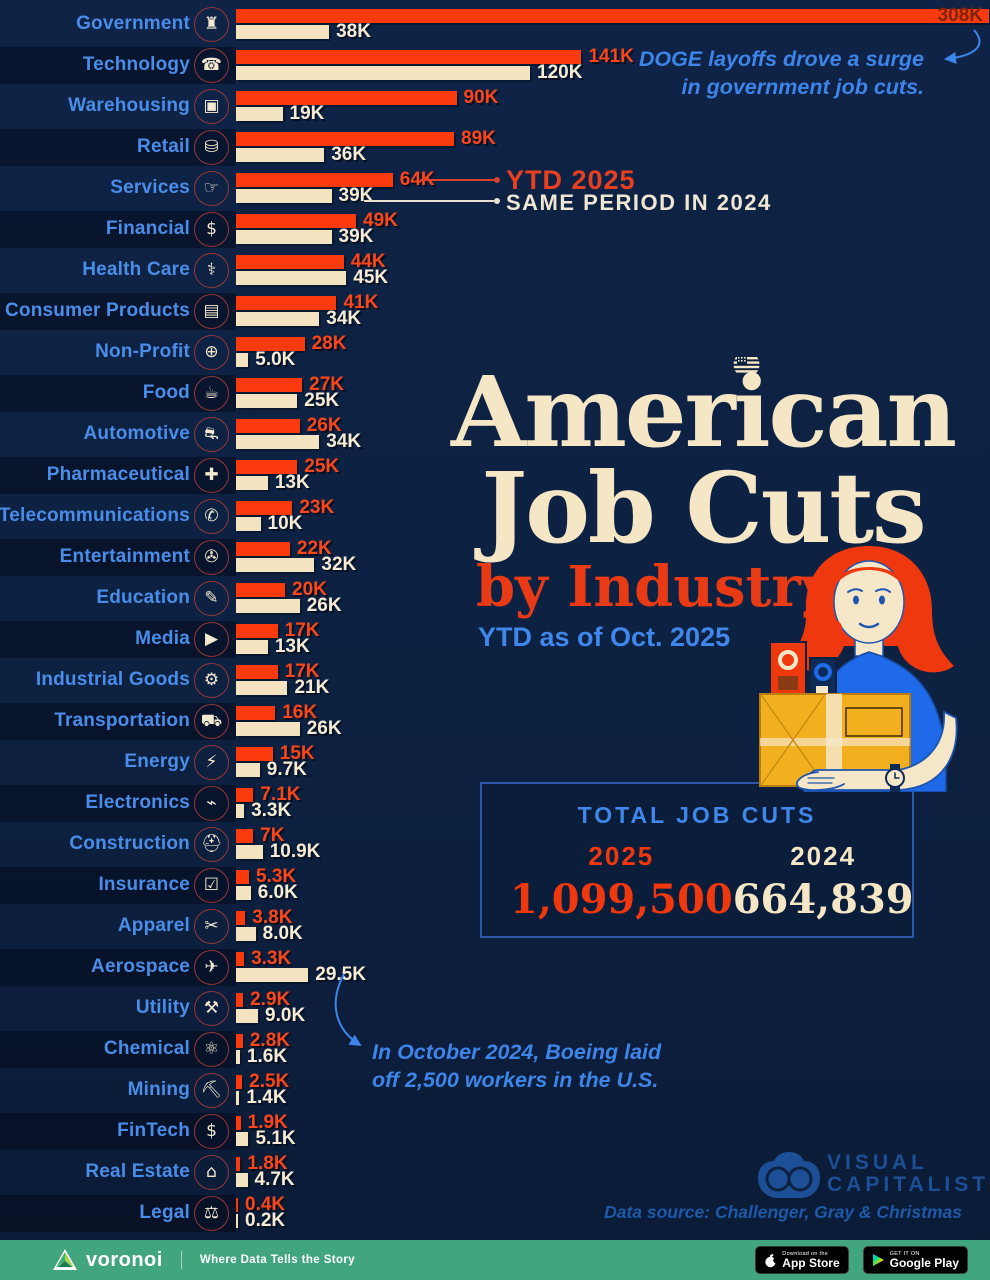 The height and width of the screenshot is (1280, 990). I want to click on industry-label: Utility, so click(162, 1007).